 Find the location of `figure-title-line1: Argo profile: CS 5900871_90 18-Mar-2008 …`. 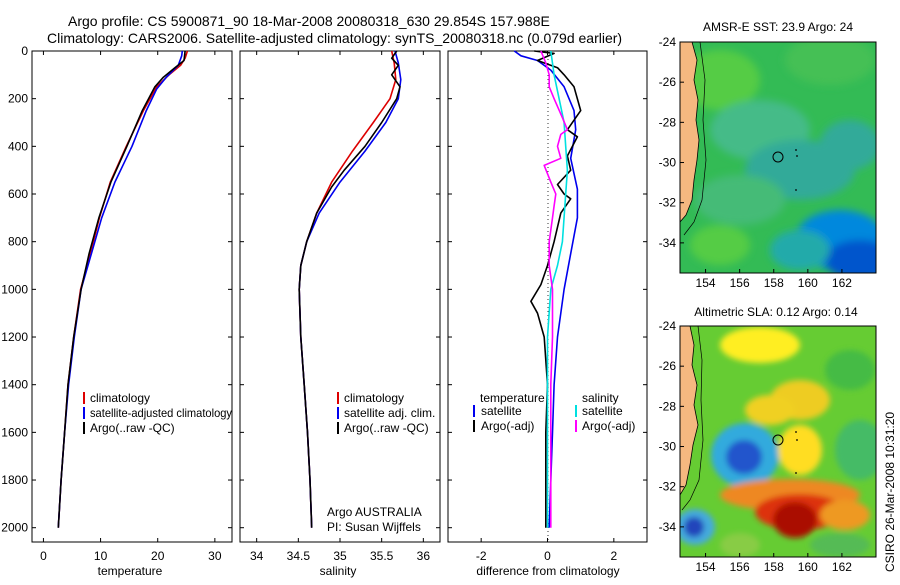

figure-title-line1: Argo profile: CS 5900871_90 18-Mar-2008 … is located at coordinates (309, 21).